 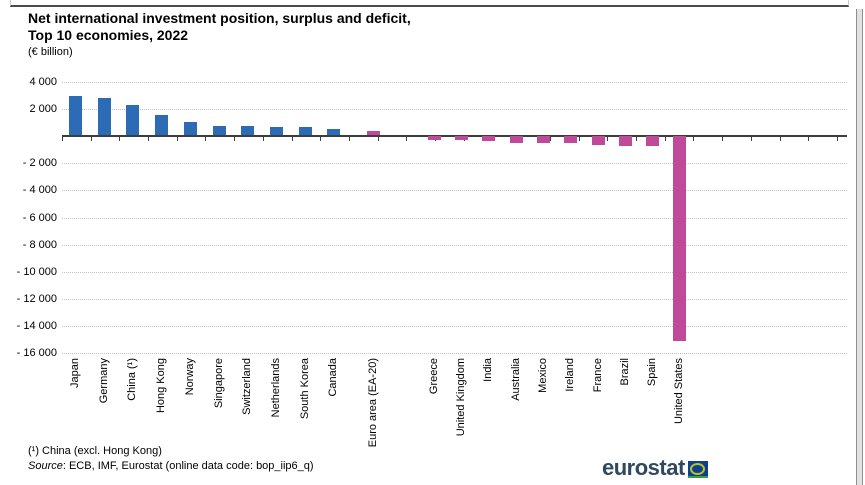 What do you see at coordinates (50, 52) in the screenshot?
I see `chart-unit-label: (€ billion)` at bounding box center [50, 52].